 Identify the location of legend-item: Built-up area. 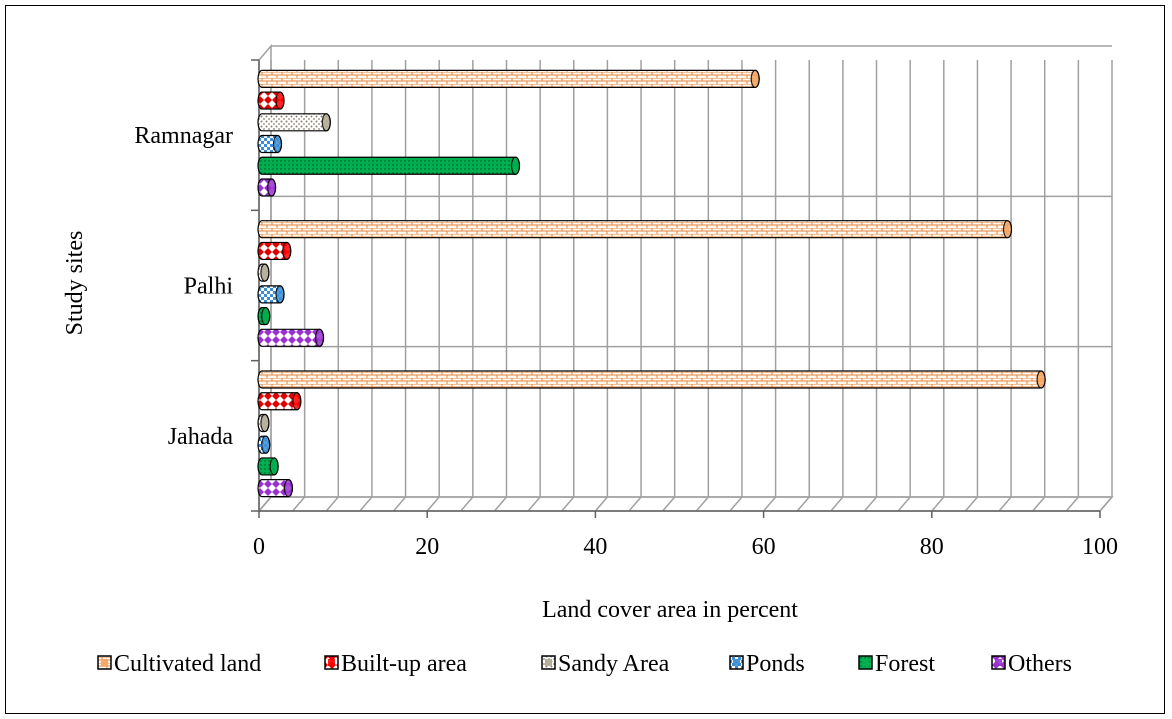
(395, 664).